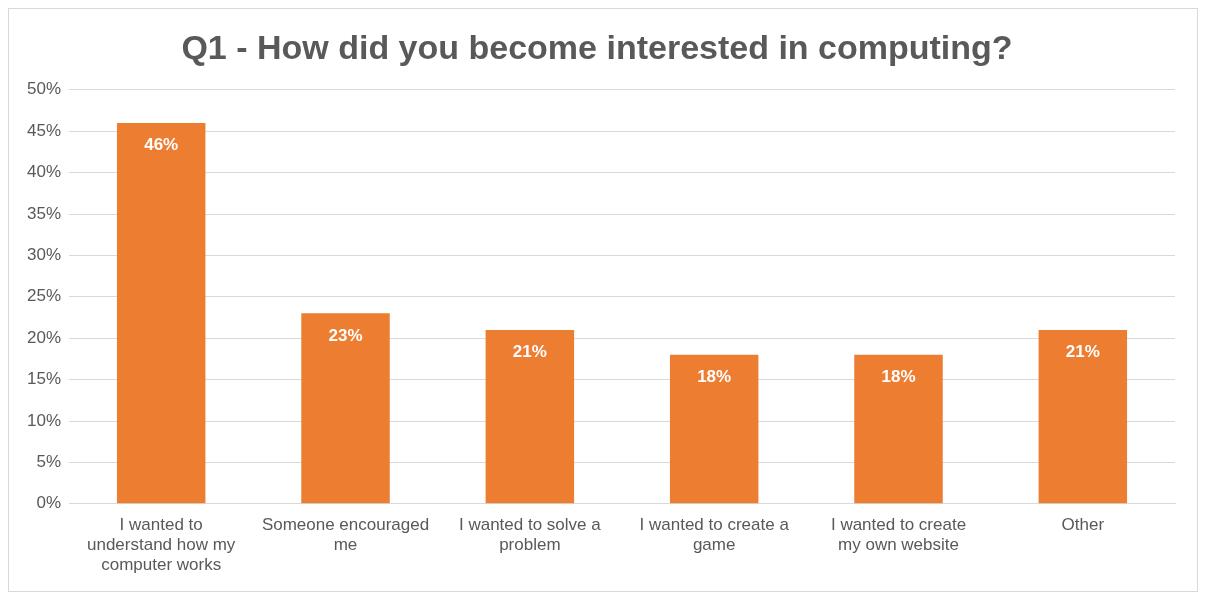 The image size is (1207, 601). What do you see at coordinates (44, 379) in the screenshot?
I see `y-tick-label: 15%` at bounding box center [44, 379].